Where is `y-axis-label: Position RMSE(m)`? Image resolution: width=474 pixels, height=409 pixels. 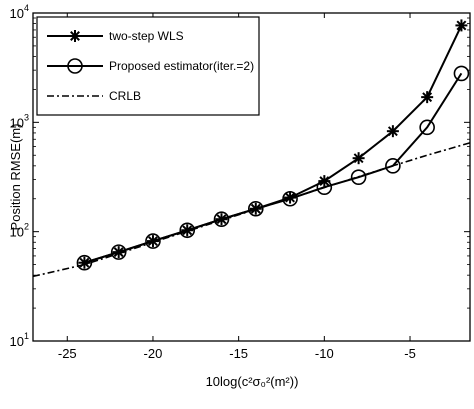 y-axis-label: Position RMSE(m) is located at coordinates (15, 177).